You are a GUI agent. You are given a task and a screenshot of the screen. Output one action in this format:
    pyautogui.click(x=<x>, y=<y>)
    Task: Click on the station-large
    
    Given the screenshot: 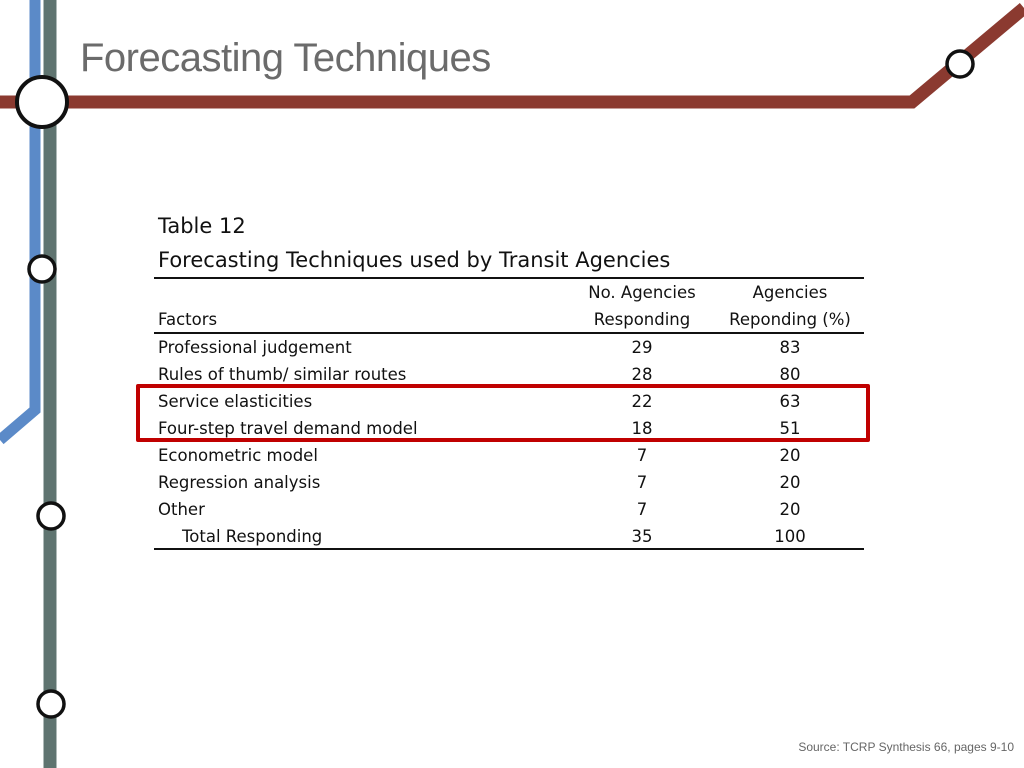 What is the action you would take?
    pyautogui.click(x=42, y=102)
    